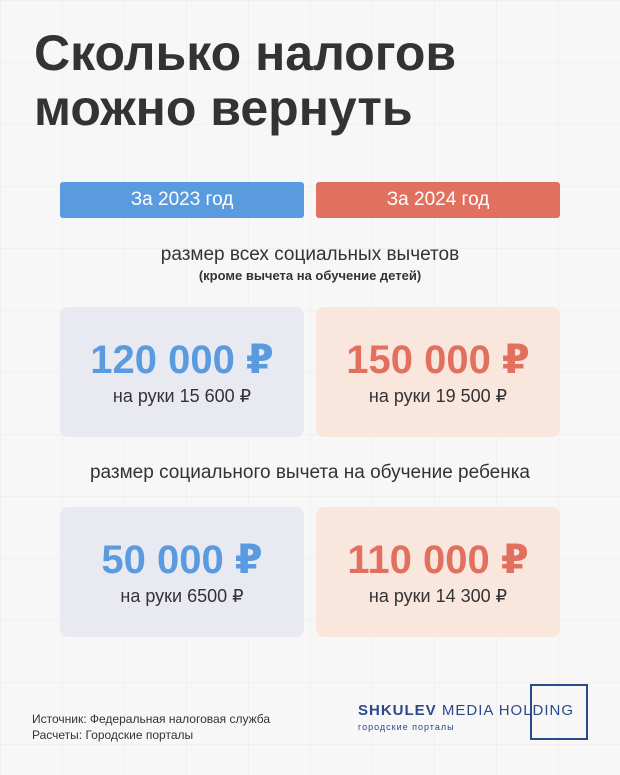 The width and height of the screenshot is (620, 775). I want to click on card-2023-education: 50 000 ₽ на руки 6500 ₽, so click(182, 572).